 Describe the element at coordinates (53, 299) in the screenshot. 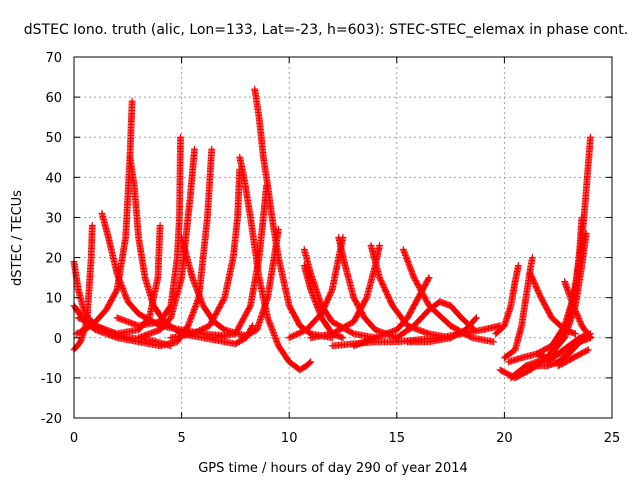

I see `y-tick-label: 10` at that location.